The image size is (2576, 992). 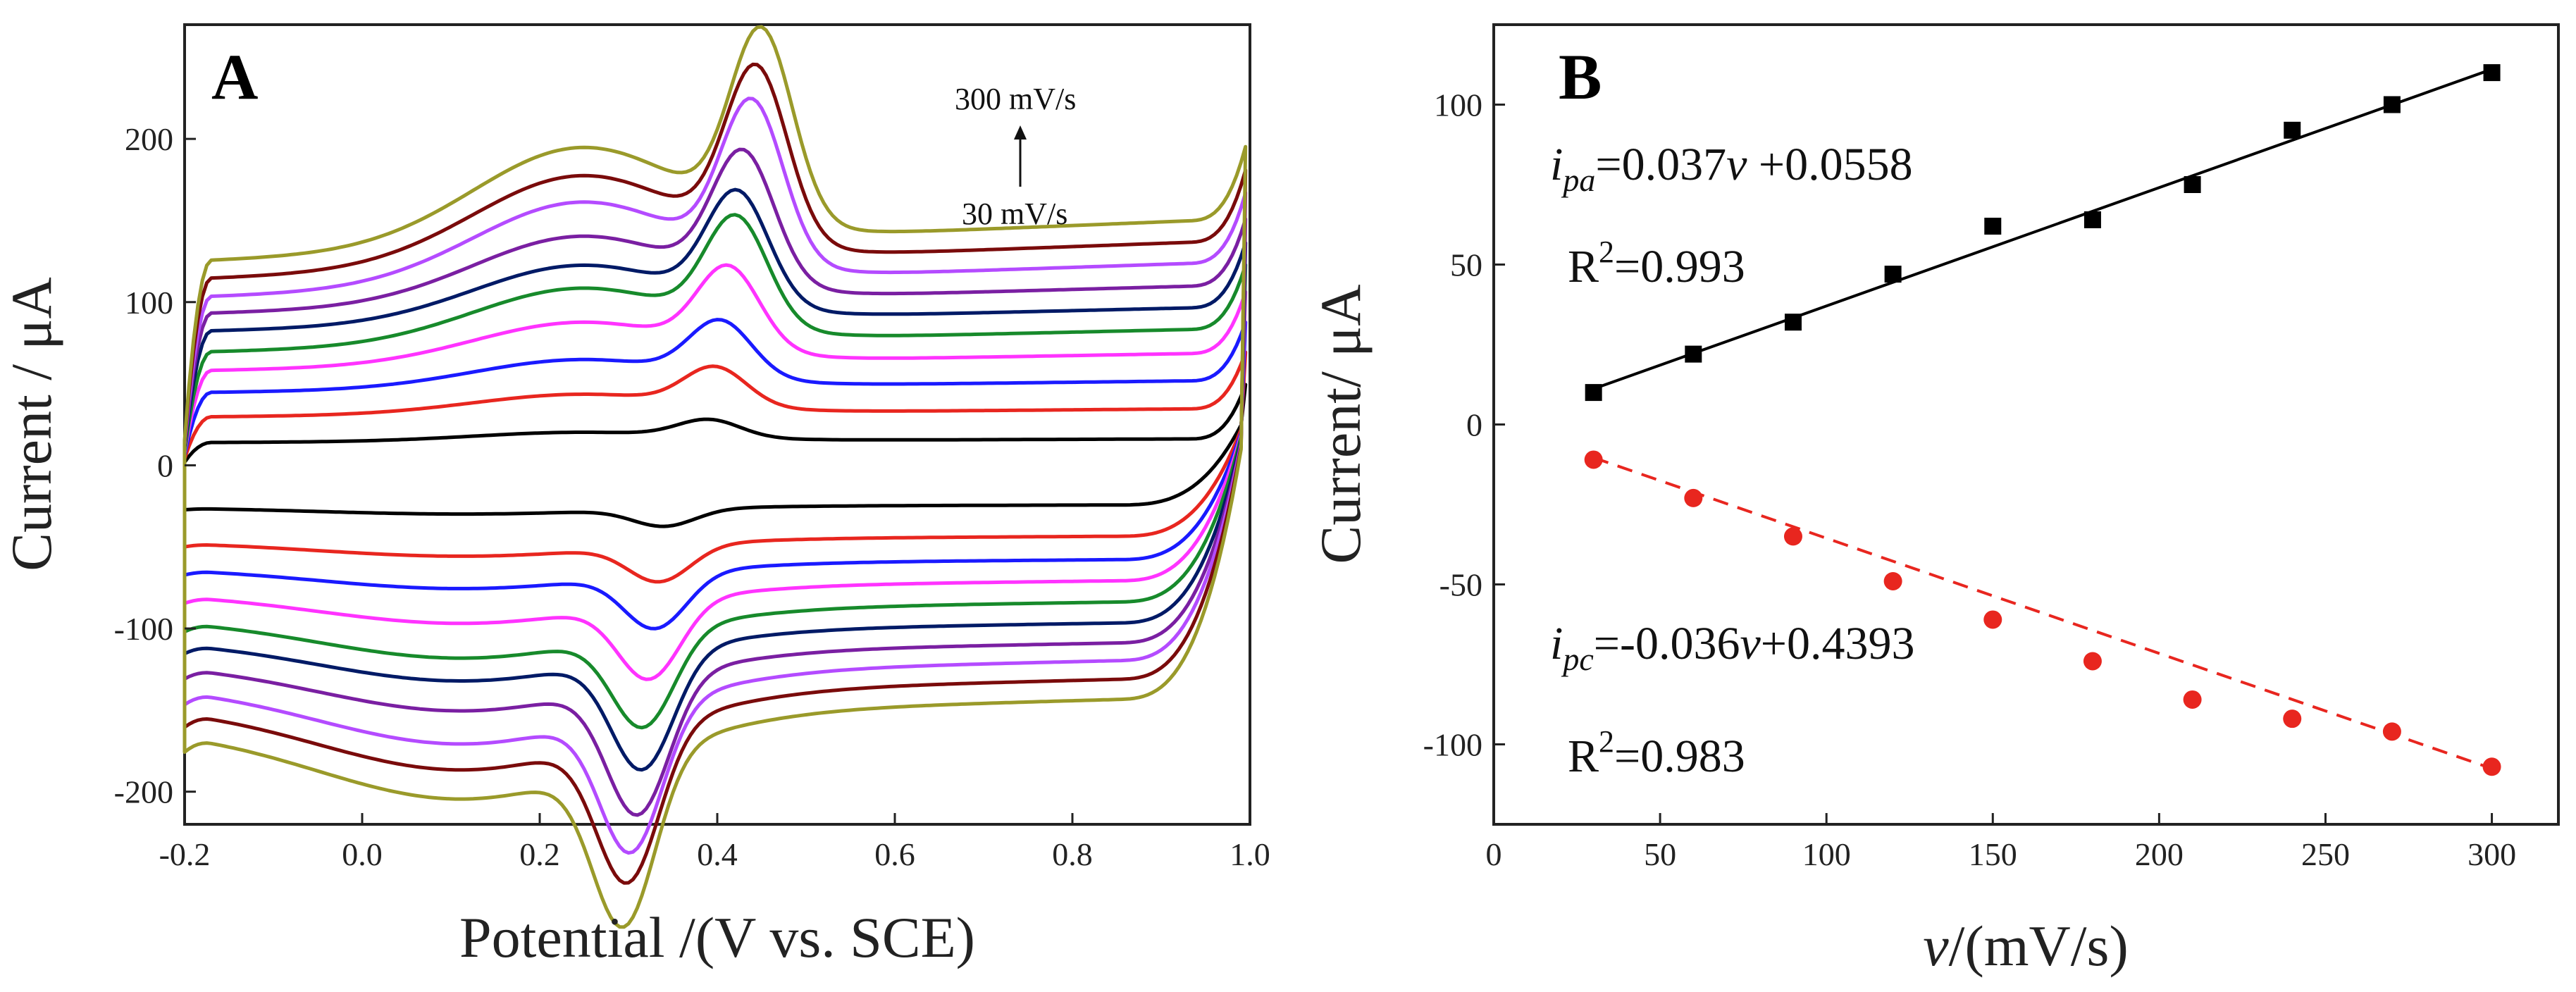 What do you see at coordinates (1660, 165) in the screenshot?
I see `ipa-slope: =0.037` at bounding box center [1660, 165].